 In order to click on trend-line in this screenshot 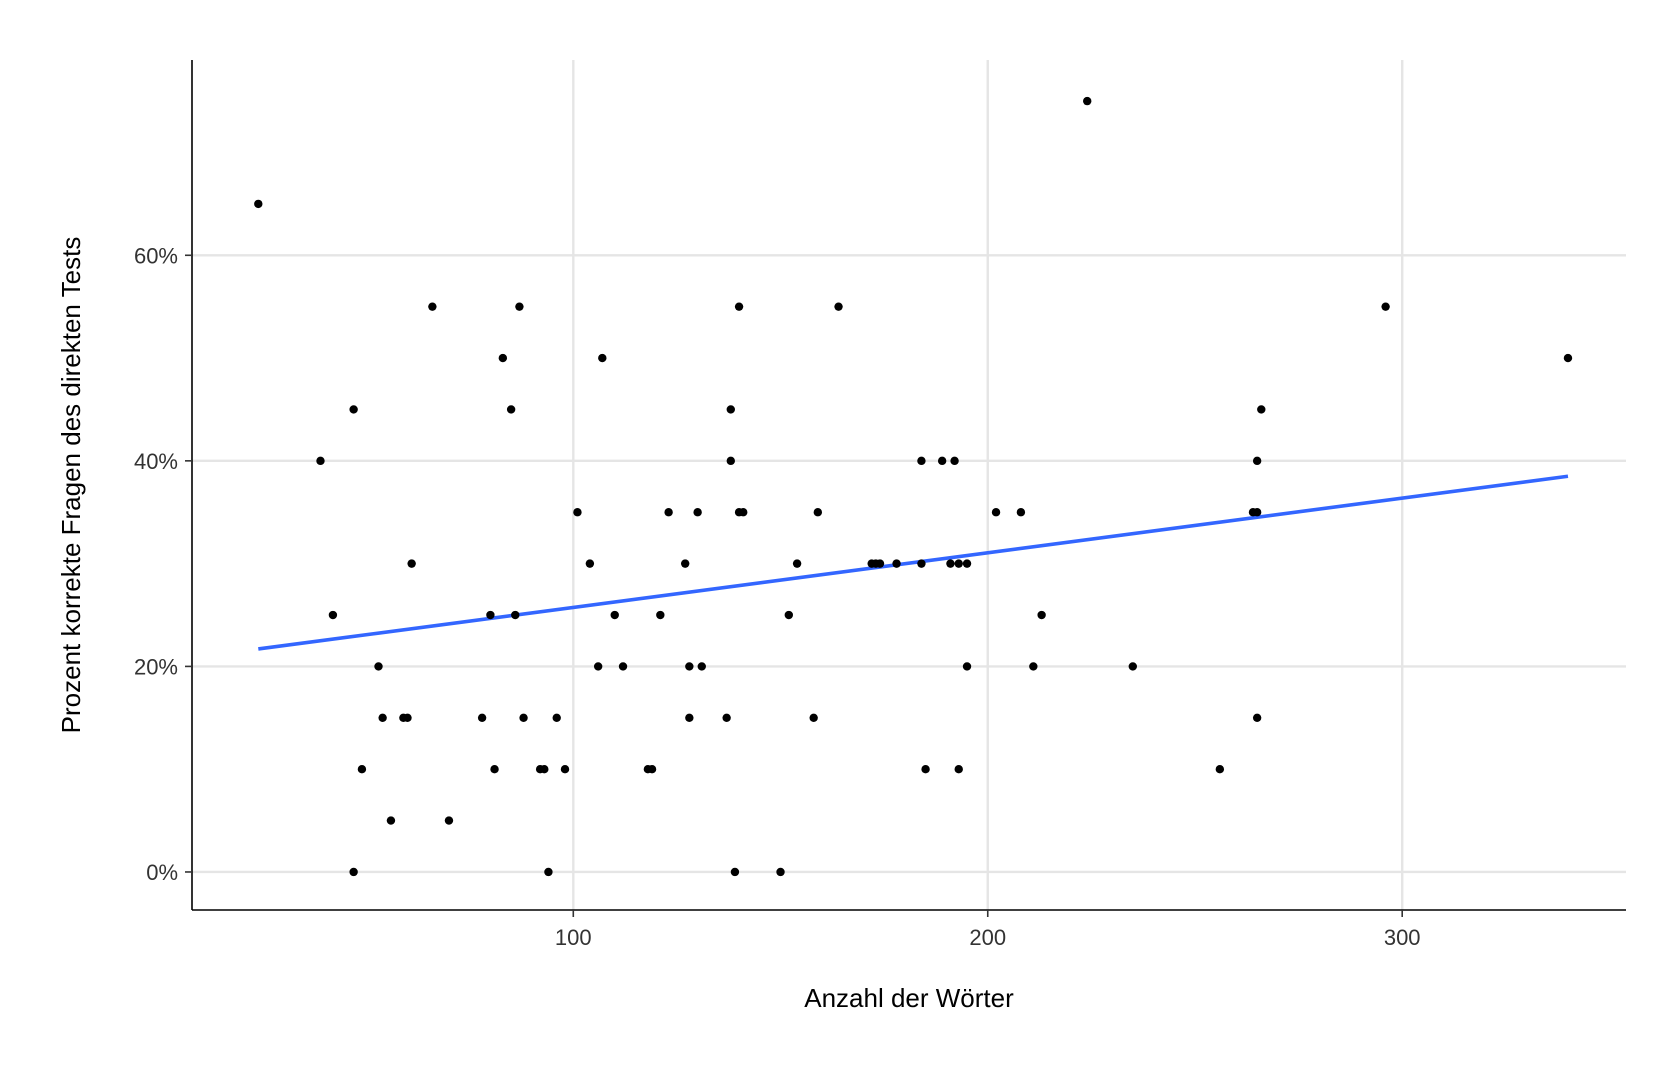, I will do `click(913, 562)`.